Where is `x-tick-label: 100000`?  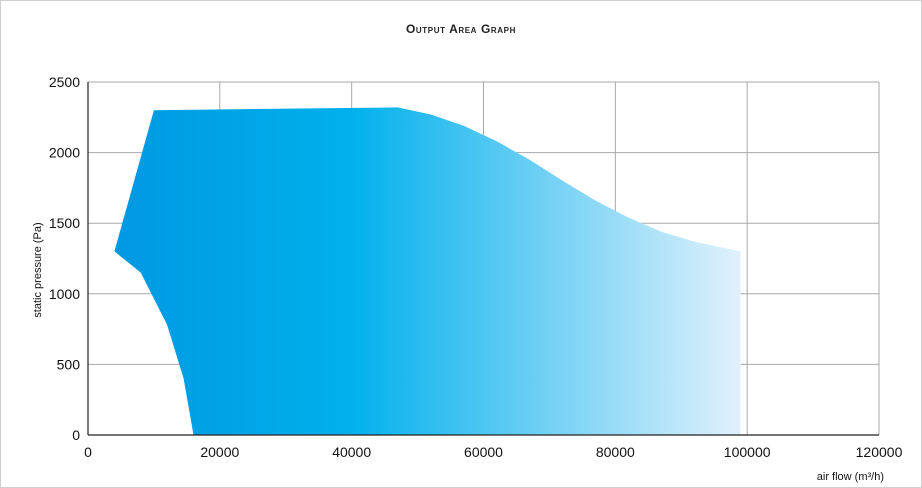 x-tick-label: 100000 is located at coordinates (747, 452).